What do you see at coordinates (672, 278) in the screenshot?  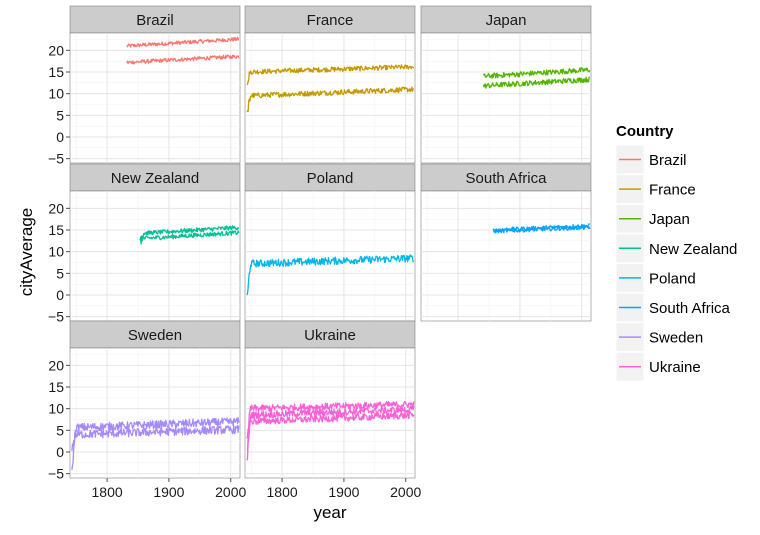 I see `legend-label-poland: Poland` at bounding box center [672, 278].